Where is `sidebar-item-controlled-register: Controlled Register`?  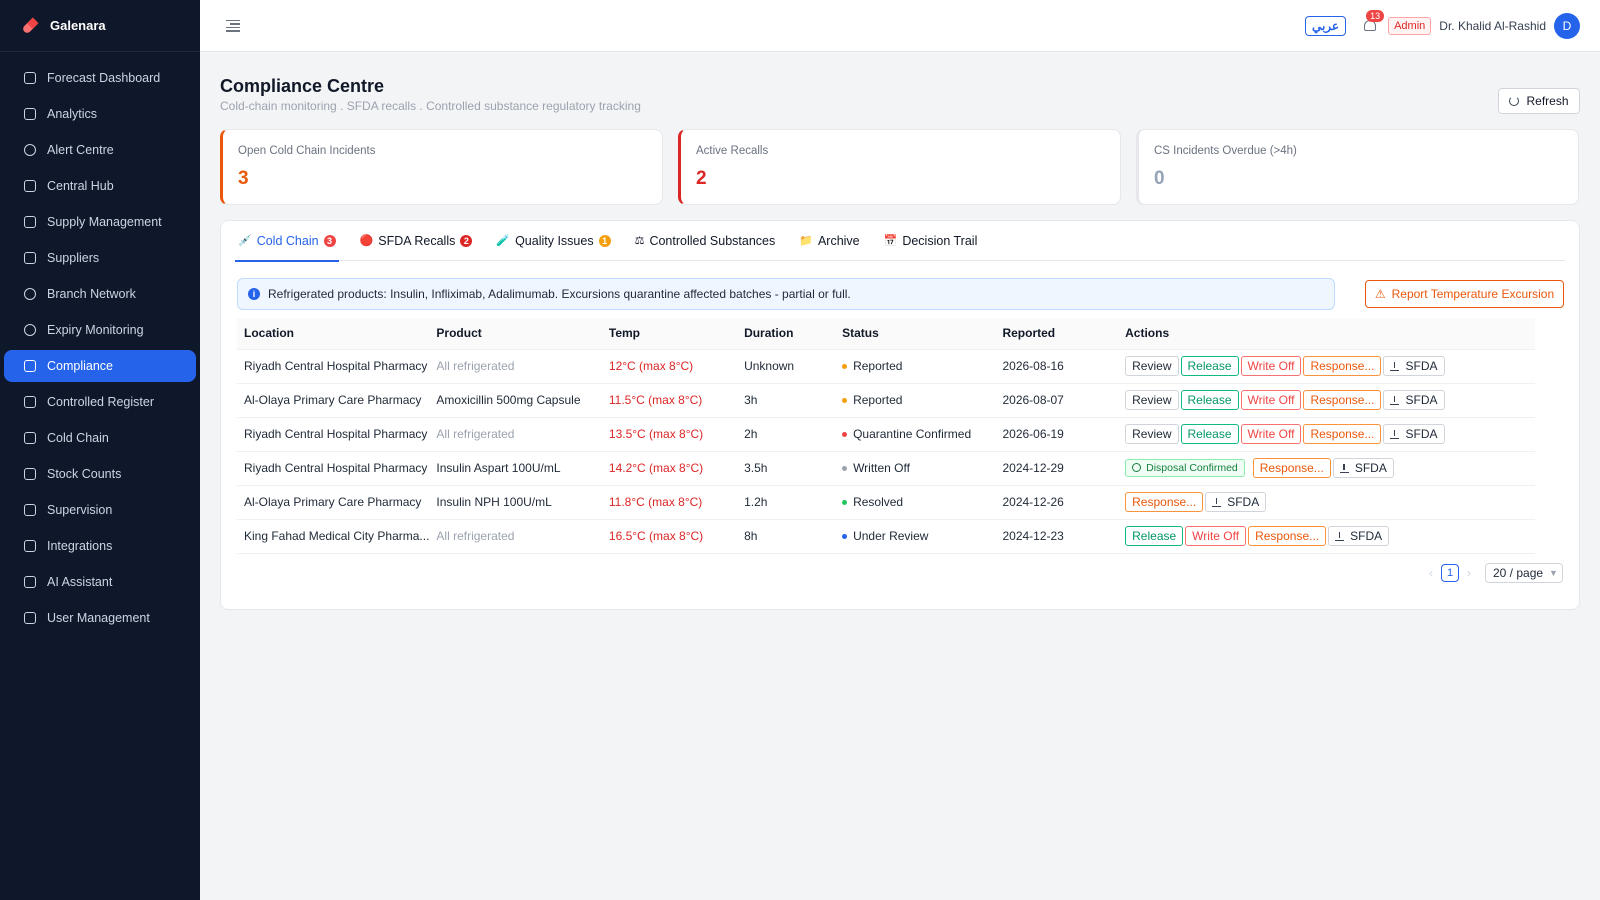 sidebar-item-controlled-register: Controlled Register is located at coordinates (100, 402).